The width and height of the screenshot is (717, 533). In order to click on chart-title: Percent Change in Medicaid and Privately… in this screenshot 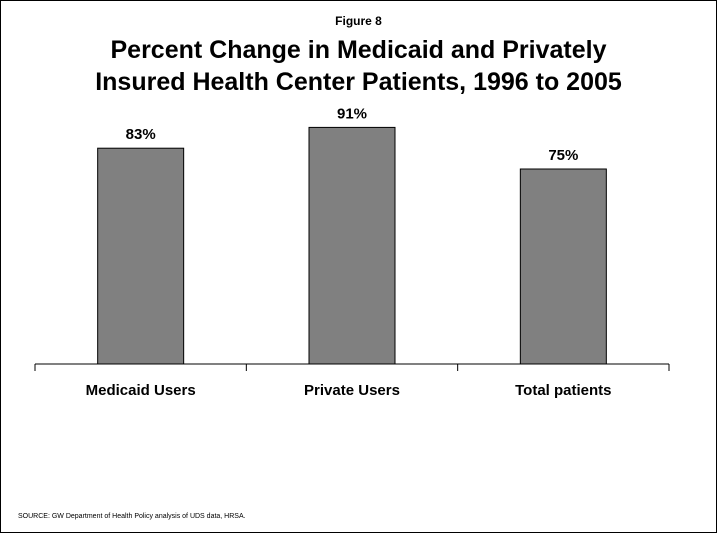, I will do `click(358, 66)`.